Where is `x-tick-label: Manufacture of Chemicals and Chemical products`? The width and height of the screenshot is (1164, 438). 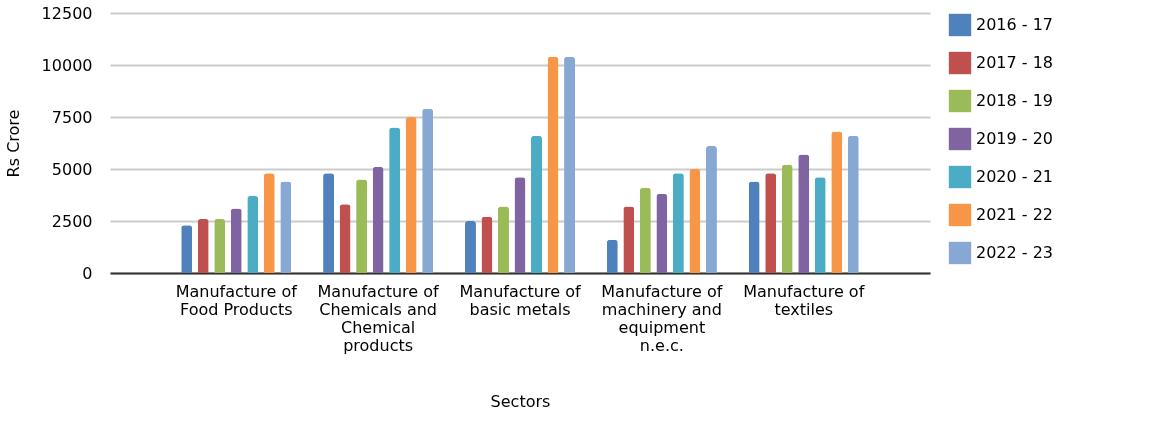 x-tick-label: Manufacture of Chemicals and Chemical products is located at coordinates (378, 318).